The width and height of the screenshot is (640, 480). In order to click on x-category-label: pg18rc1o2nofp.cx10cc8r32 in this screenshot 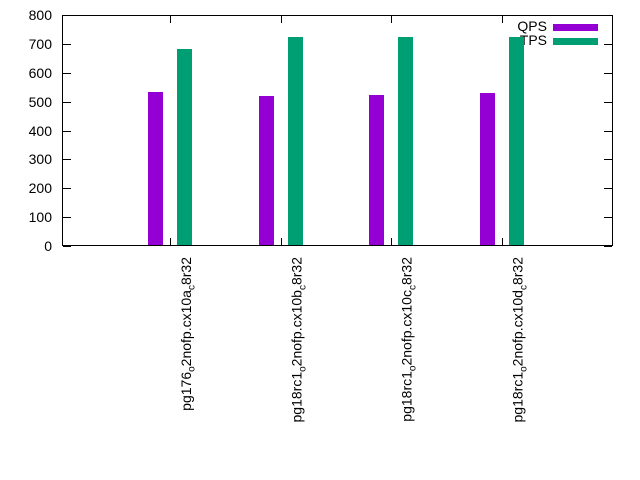, I will do `click(409, 339)`.